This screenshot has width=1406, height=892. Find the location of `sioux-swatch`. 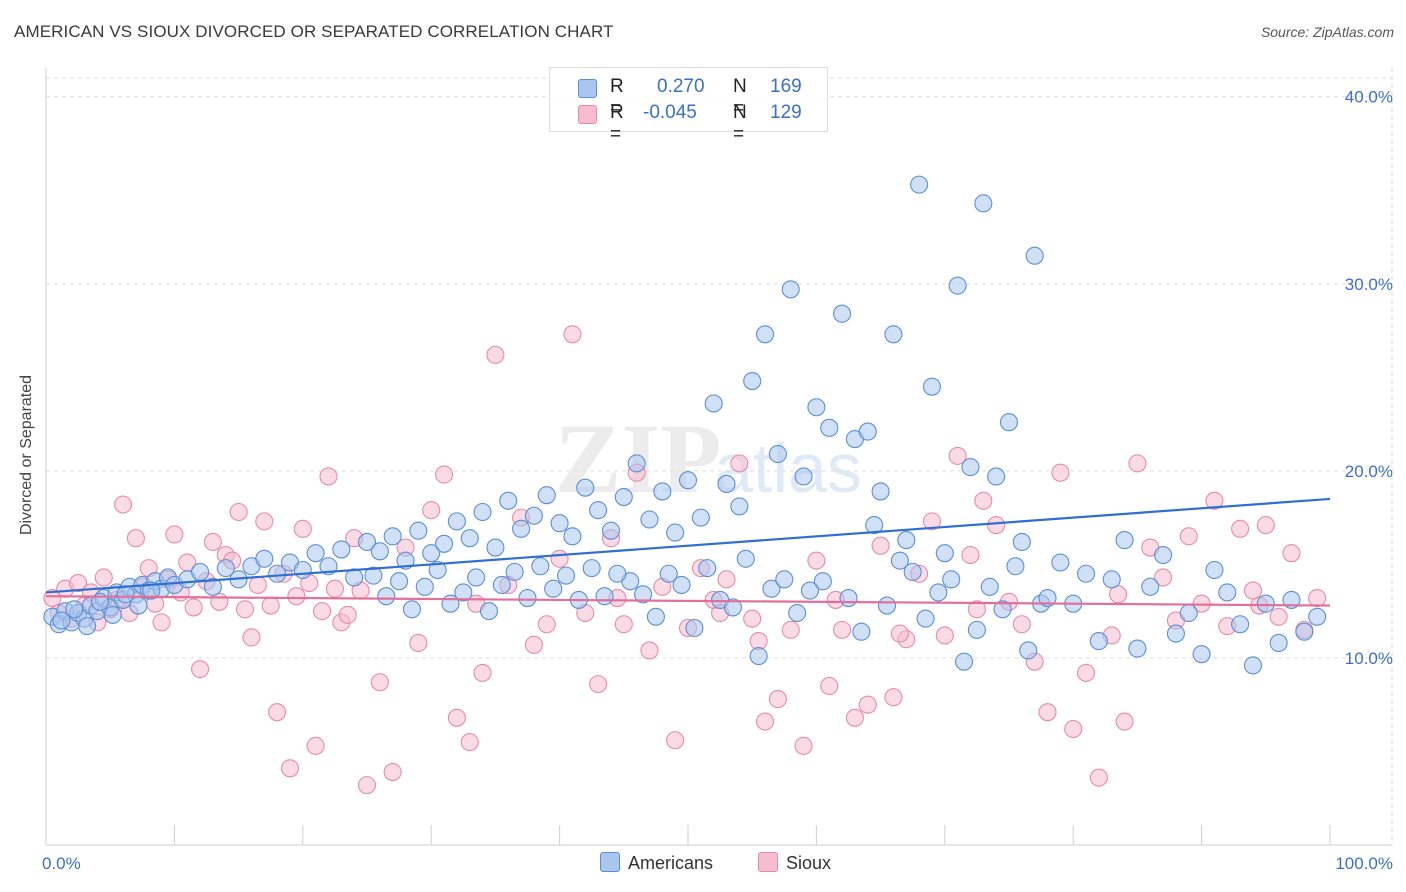

sioux-swatch is located at coordinates (587, 114).